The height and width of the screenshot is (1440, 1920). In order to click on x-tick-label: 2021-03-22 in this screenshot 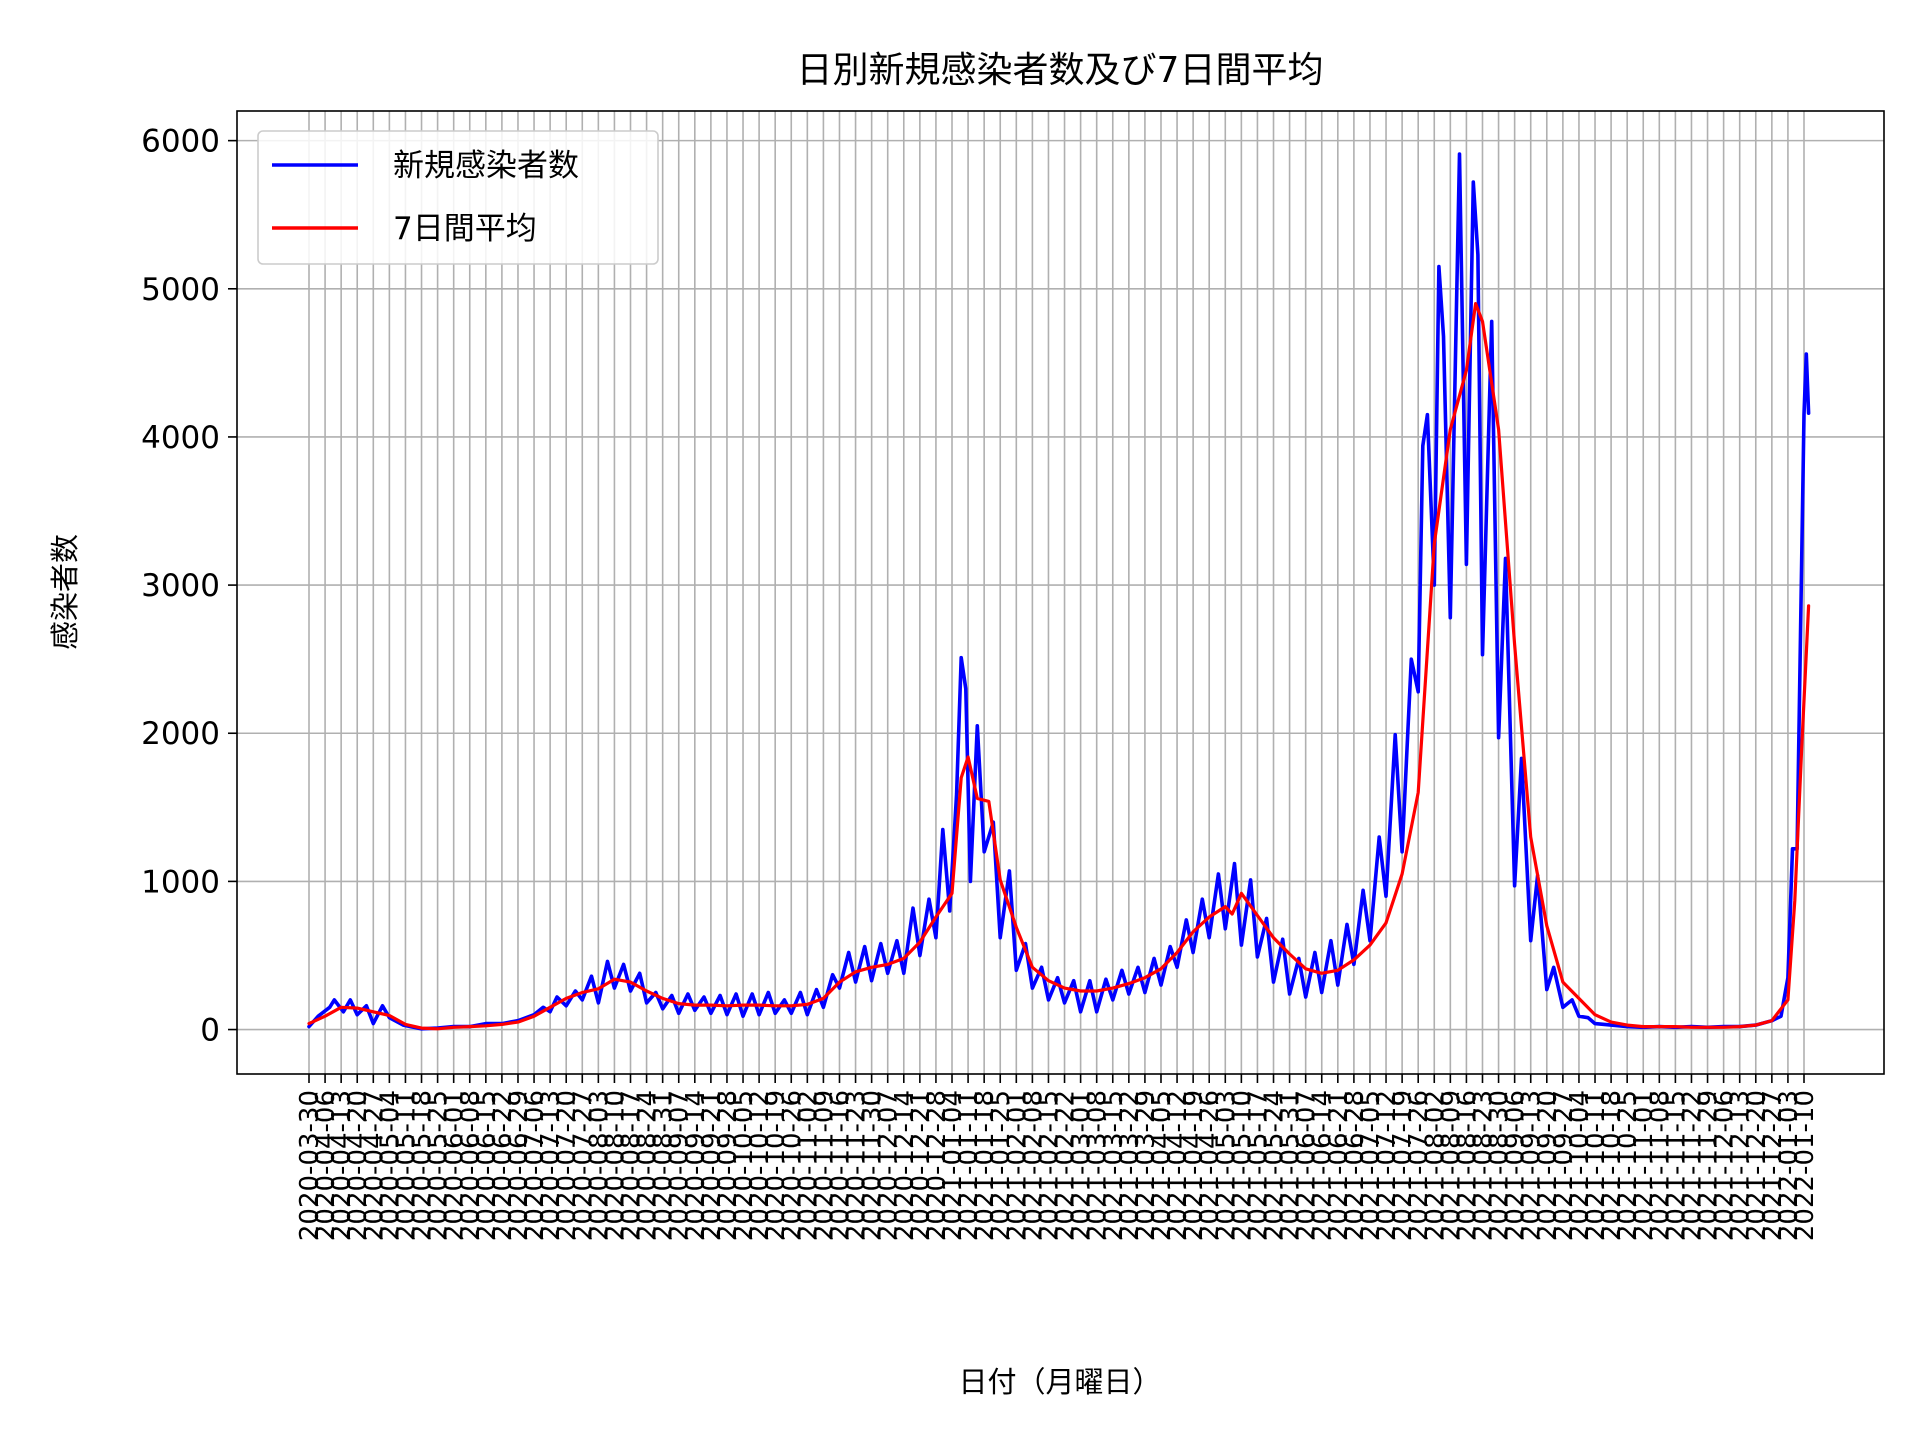, I will do `click(1130, 1165)`.